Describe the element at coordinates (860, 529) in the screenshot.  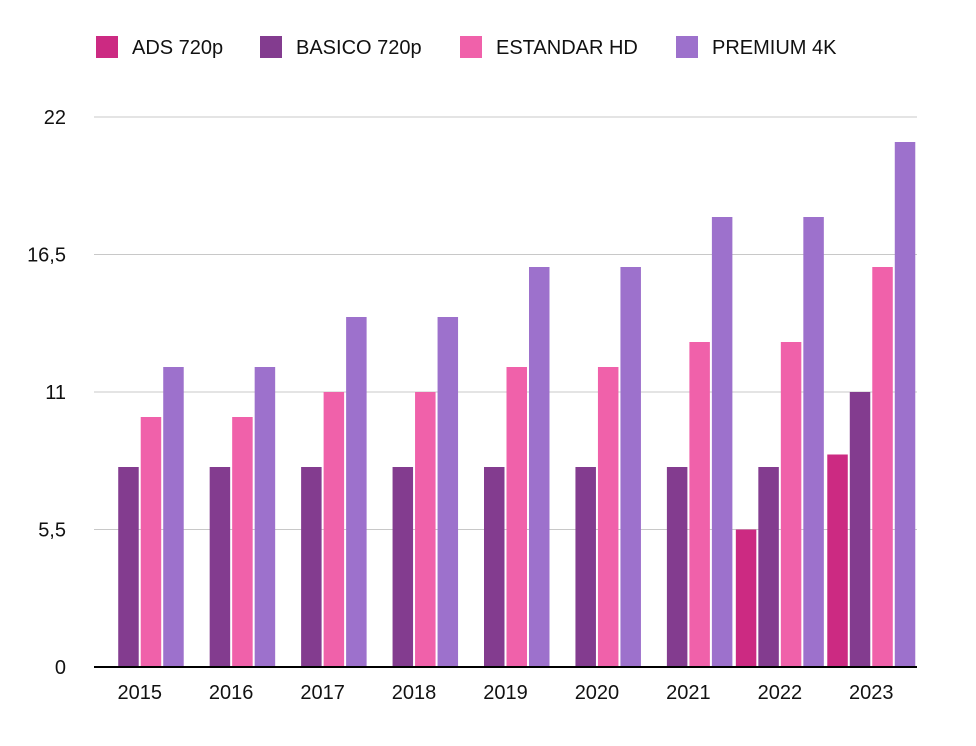
I see `bar-basico-720p-2023` at that location.